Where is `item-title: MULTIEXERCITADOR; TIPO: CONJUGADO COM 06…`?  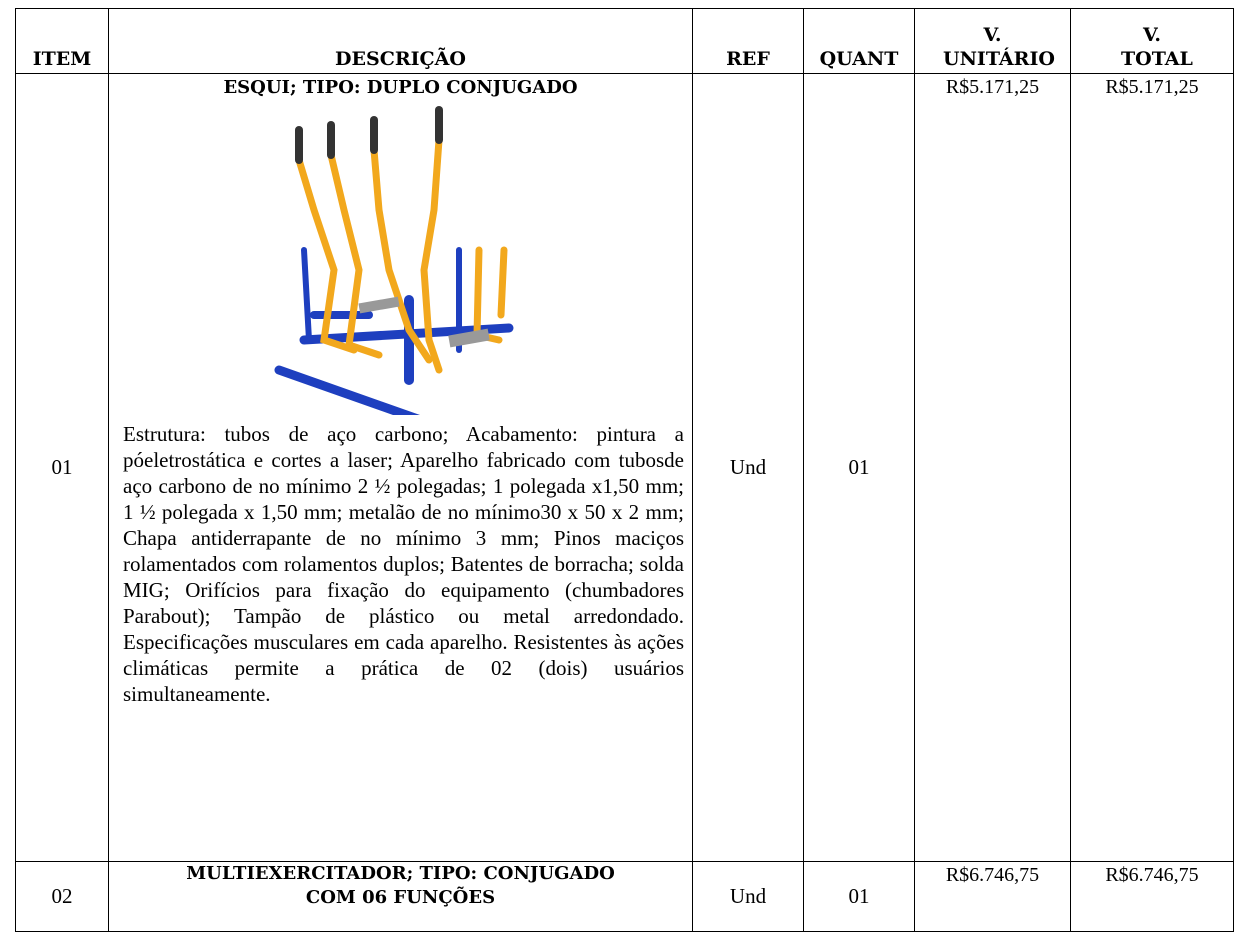
item-title: MULTIEXERCITADOR; TIPO: CONJUGADO COM 06… is located at coordinates (400, 885).